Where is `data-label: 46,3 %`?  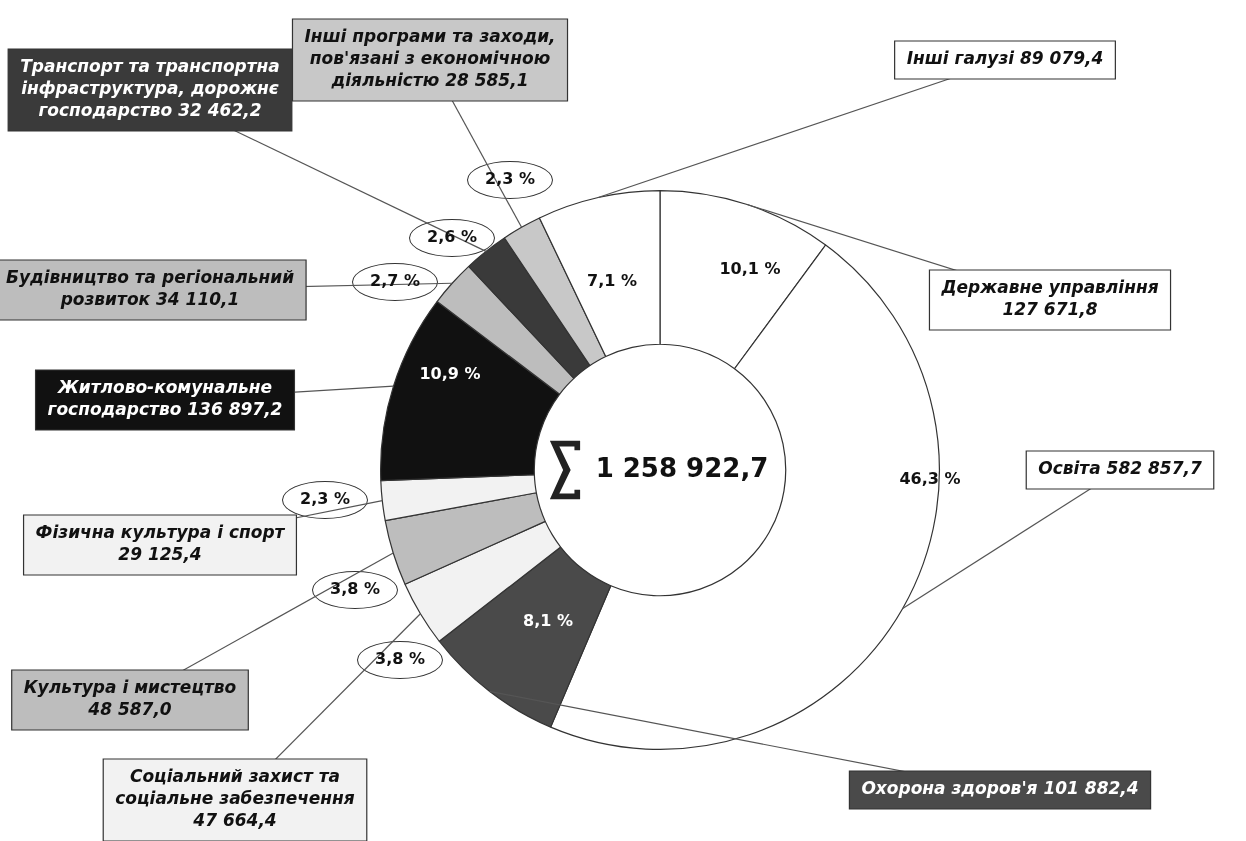
data-label: 46,3 % is located at coordinates (930, 479).